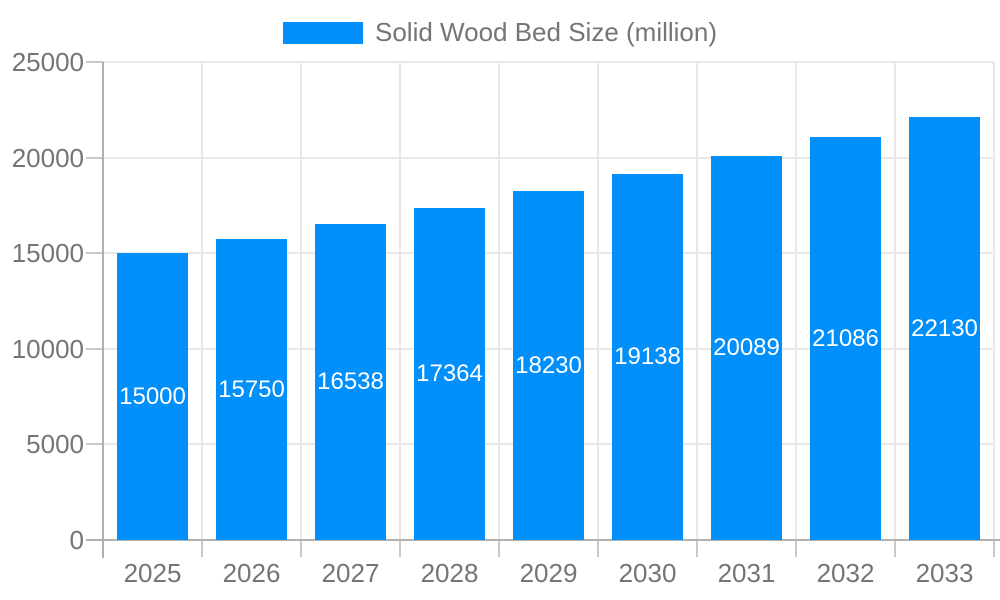  I want to click on bar-2025, so click(152, 396).